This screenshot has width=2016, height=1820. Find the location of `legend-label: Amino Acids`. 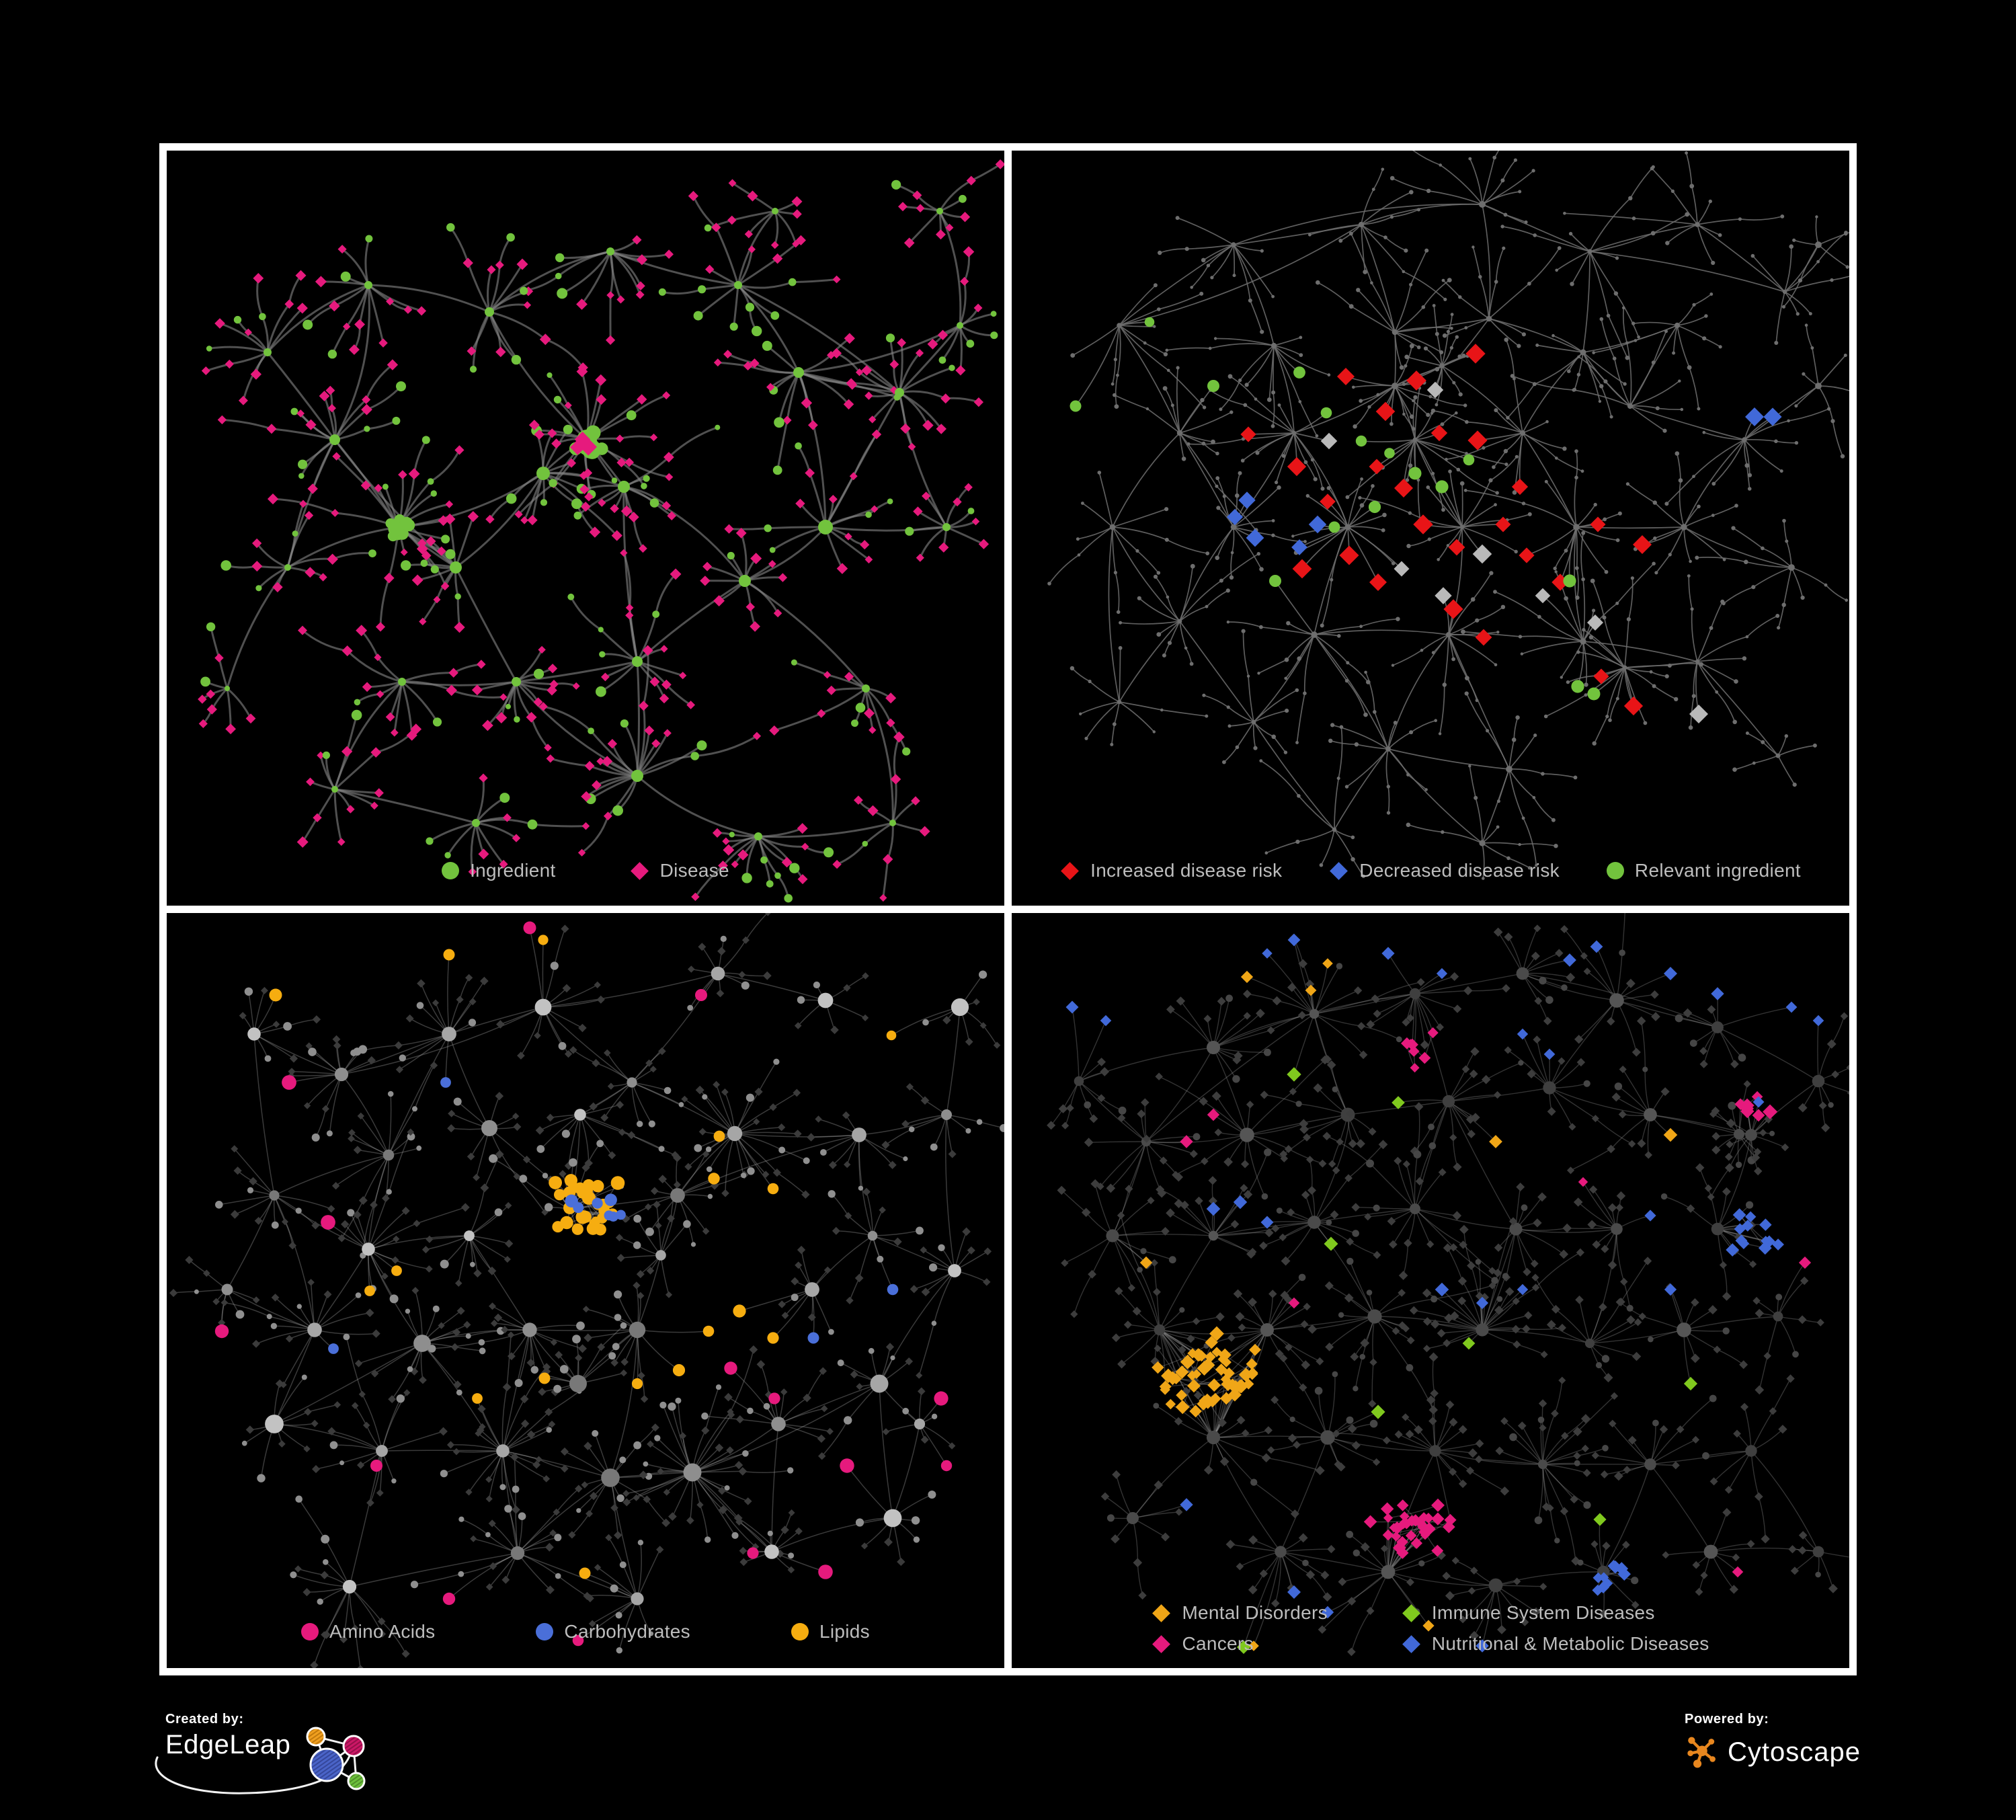

legend-label: Amino Acids is located at coordinates (382, 1631).